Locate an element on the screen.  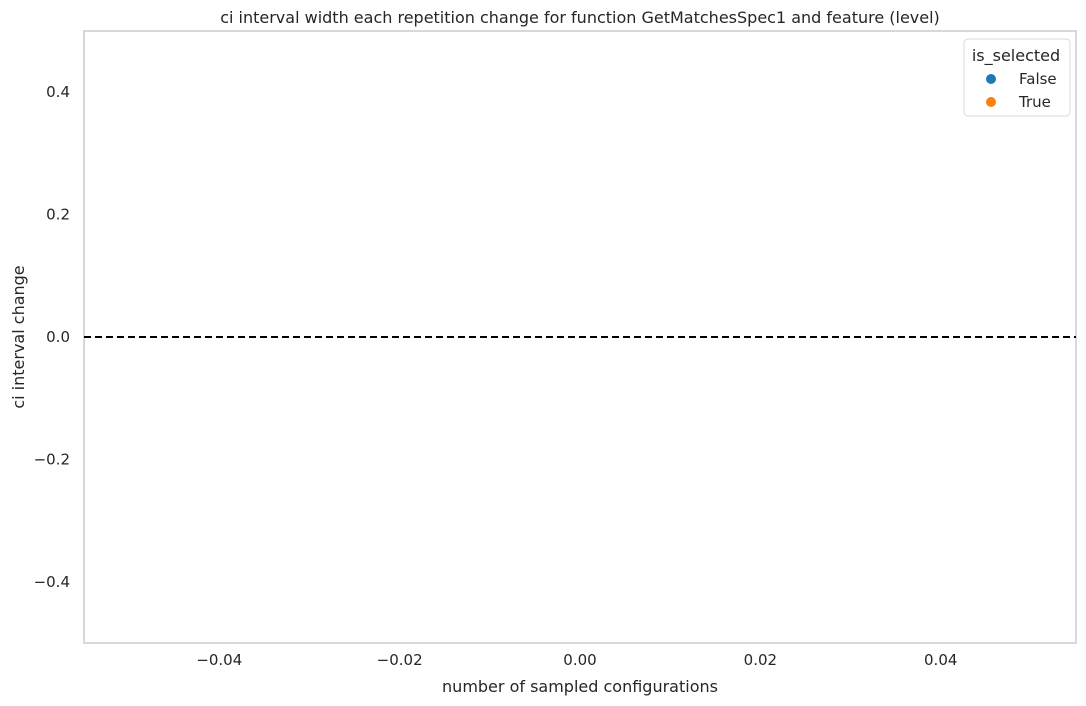
y-tick-label: 0.4 is located at coordinates (58, 92).